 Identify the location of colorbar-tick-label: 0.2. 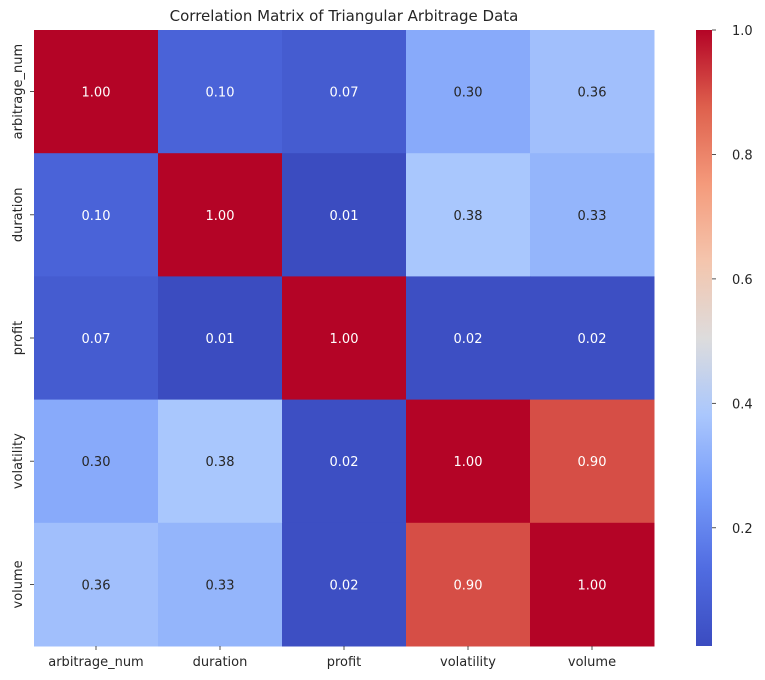
(742, 529).